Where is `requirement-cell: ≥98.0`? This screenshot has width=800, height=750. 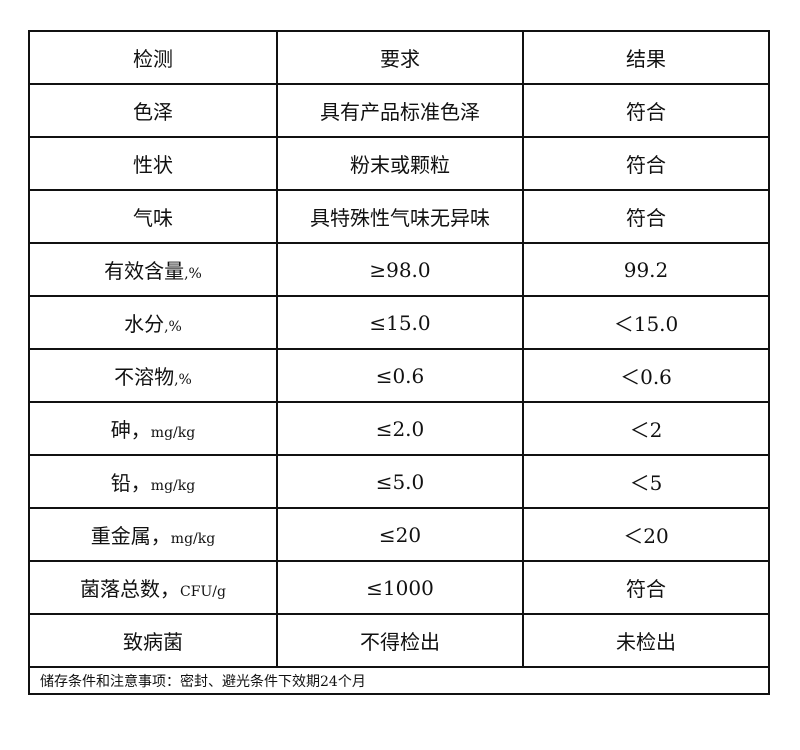
requirement-cell: ≥98.0 is located at coordinates (400, 269).